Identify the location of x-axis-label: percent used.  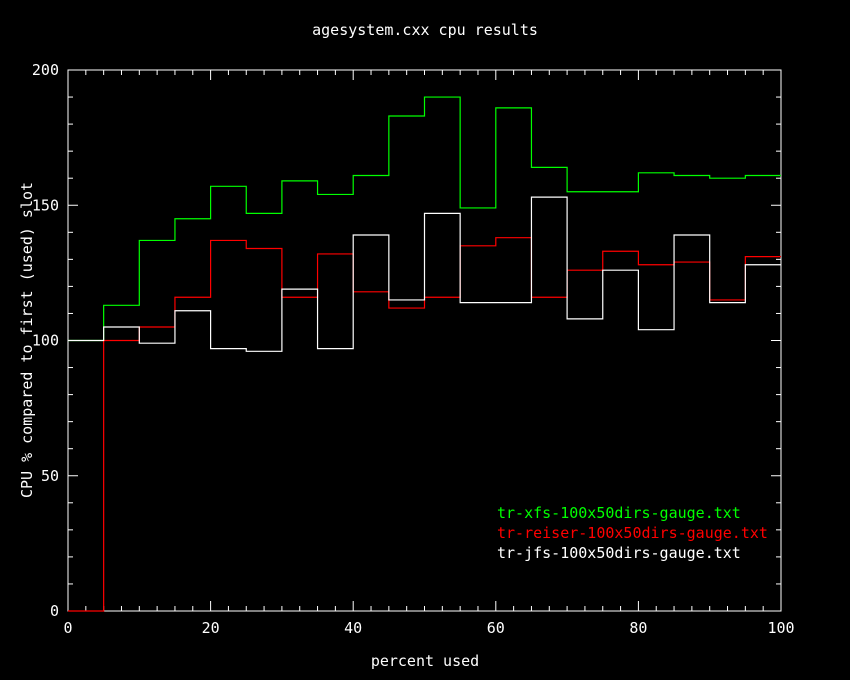
(425, 661).